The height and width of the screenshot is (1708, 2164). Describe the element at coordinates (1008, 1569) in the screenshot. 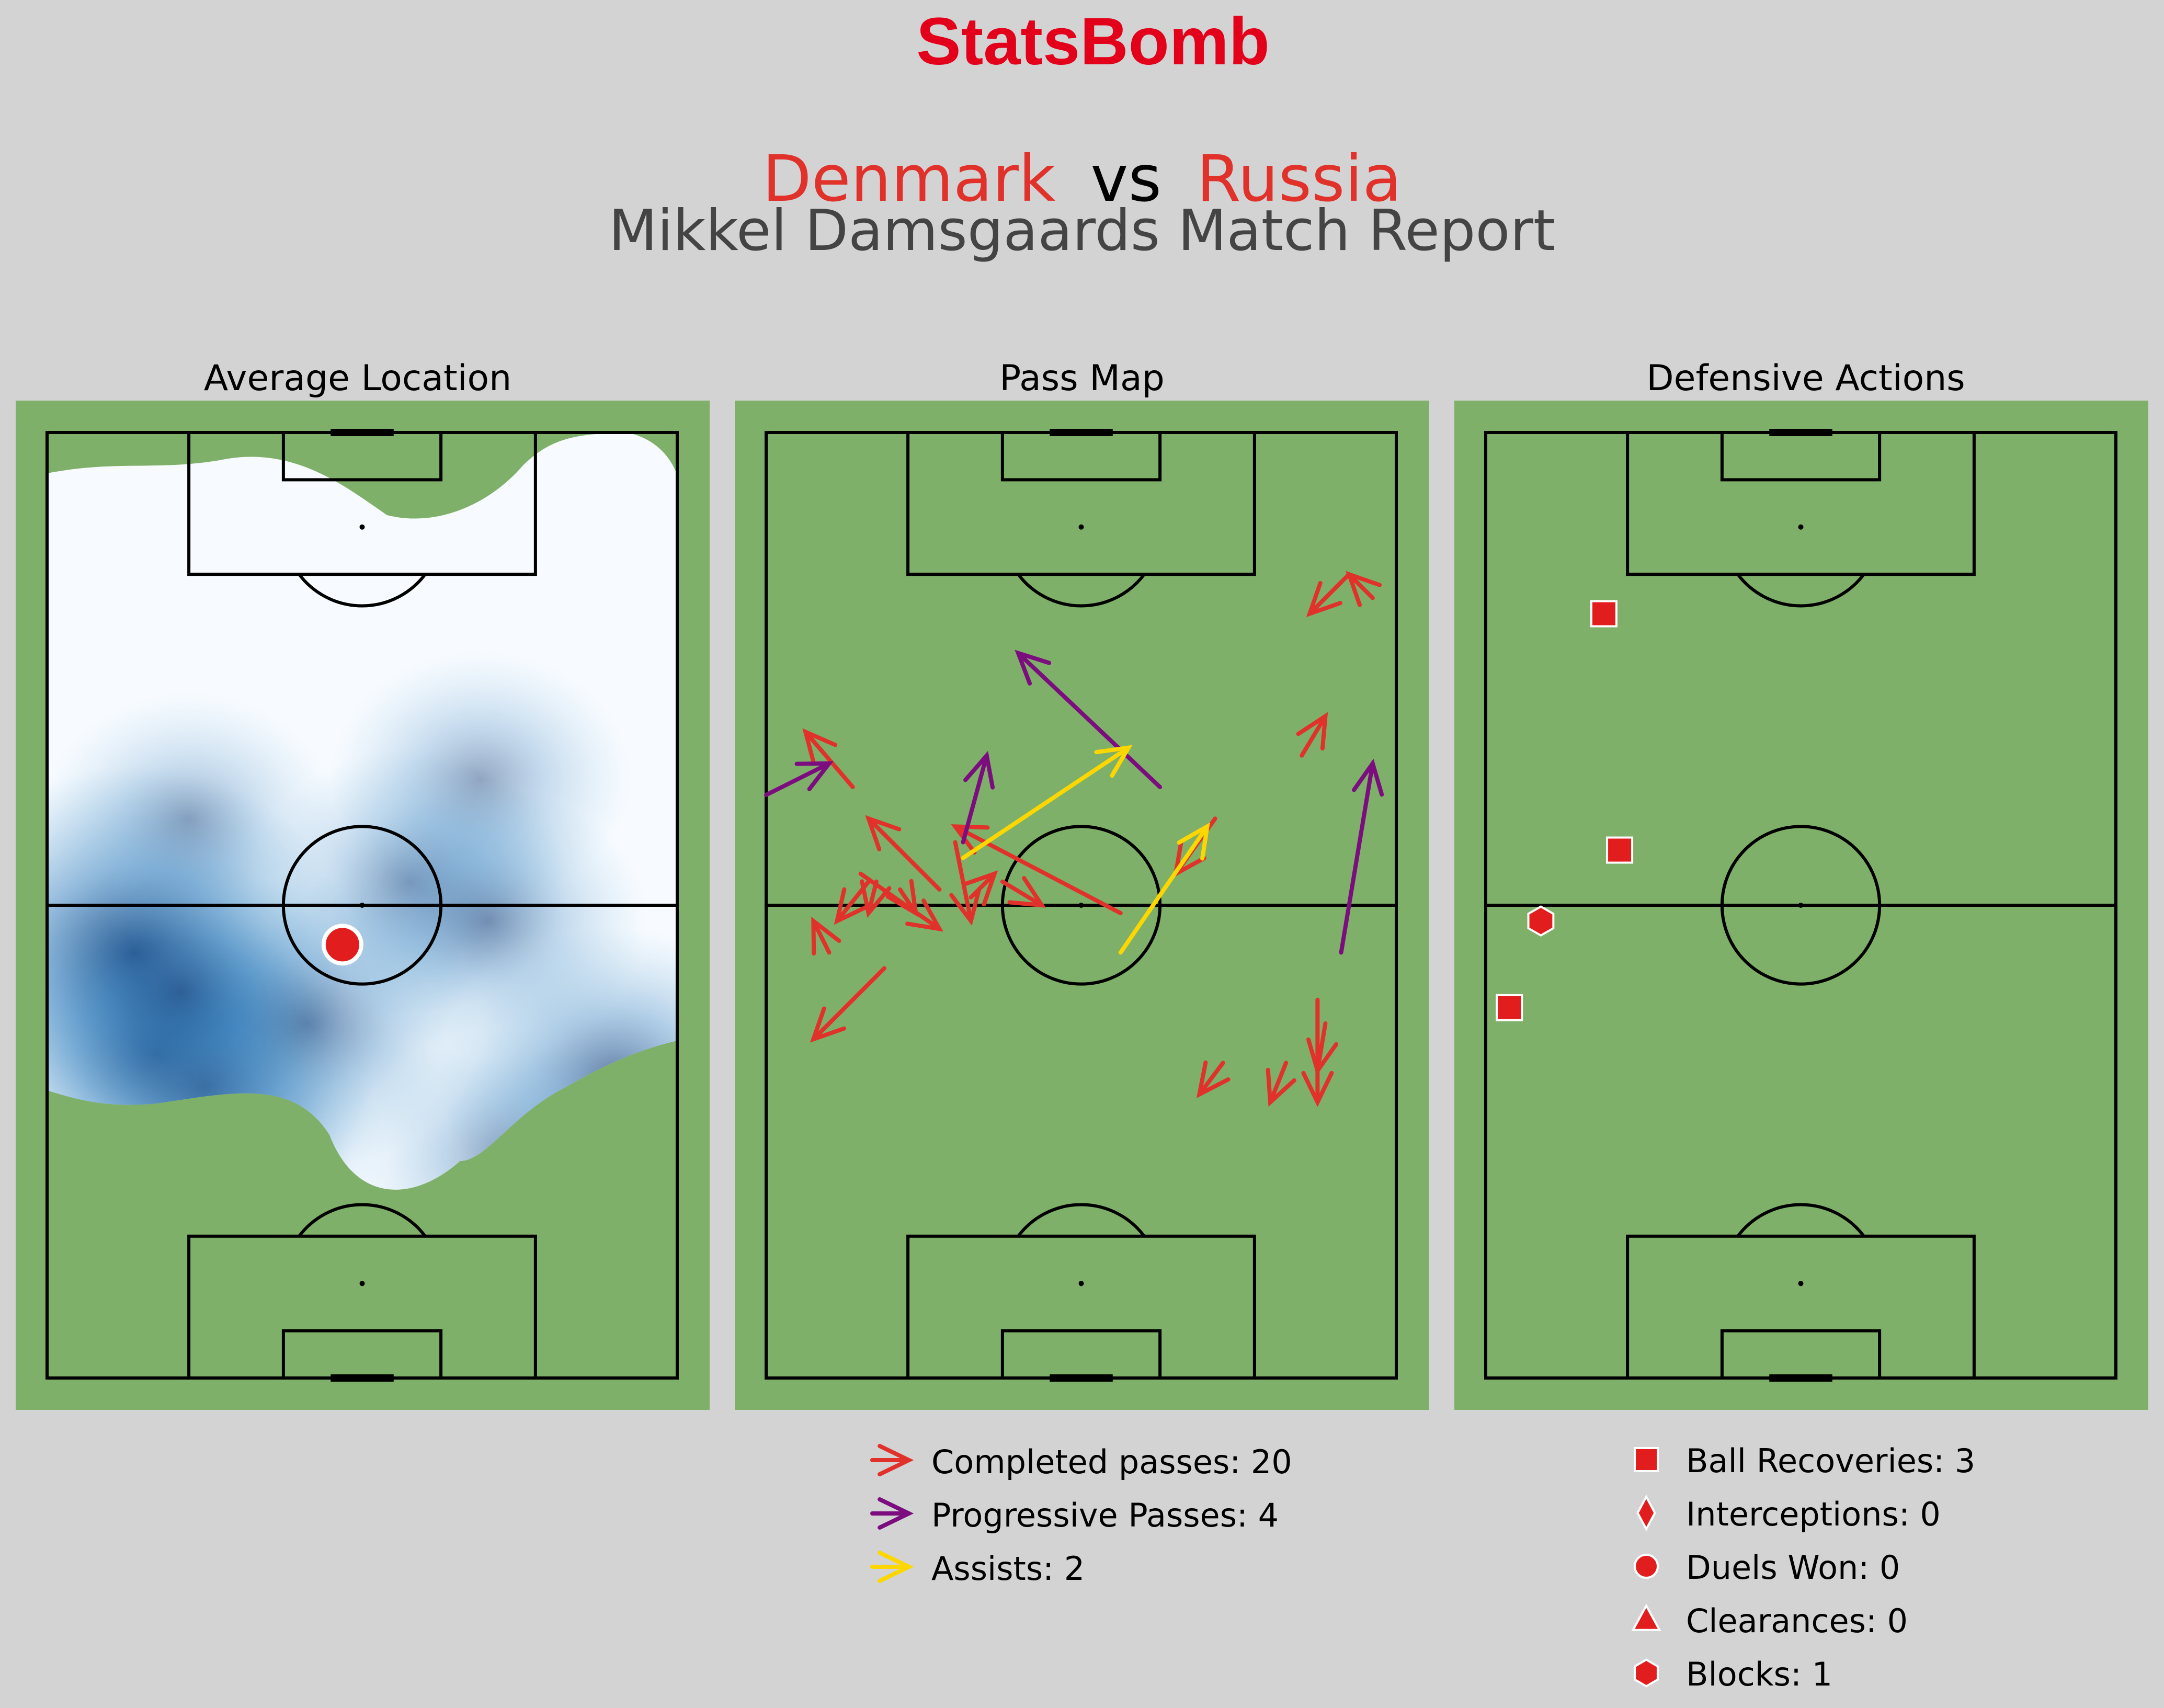

I see `pass-legend-label-2: Assists: 2` at that location.